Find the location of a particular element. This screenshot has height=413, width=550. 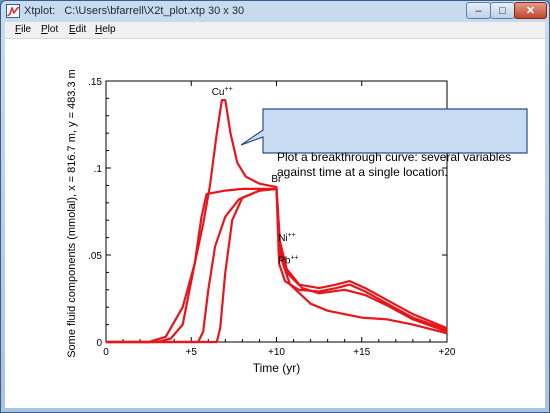

close-button: ✕ is located at coordinates (530, 10).